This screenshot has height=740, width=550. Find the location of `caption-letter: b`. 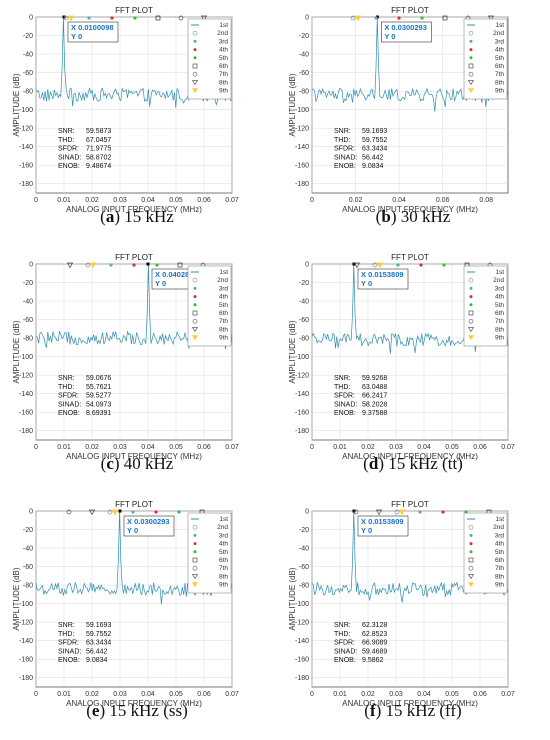

caption-letter: b is located at coordinates (385, 216).